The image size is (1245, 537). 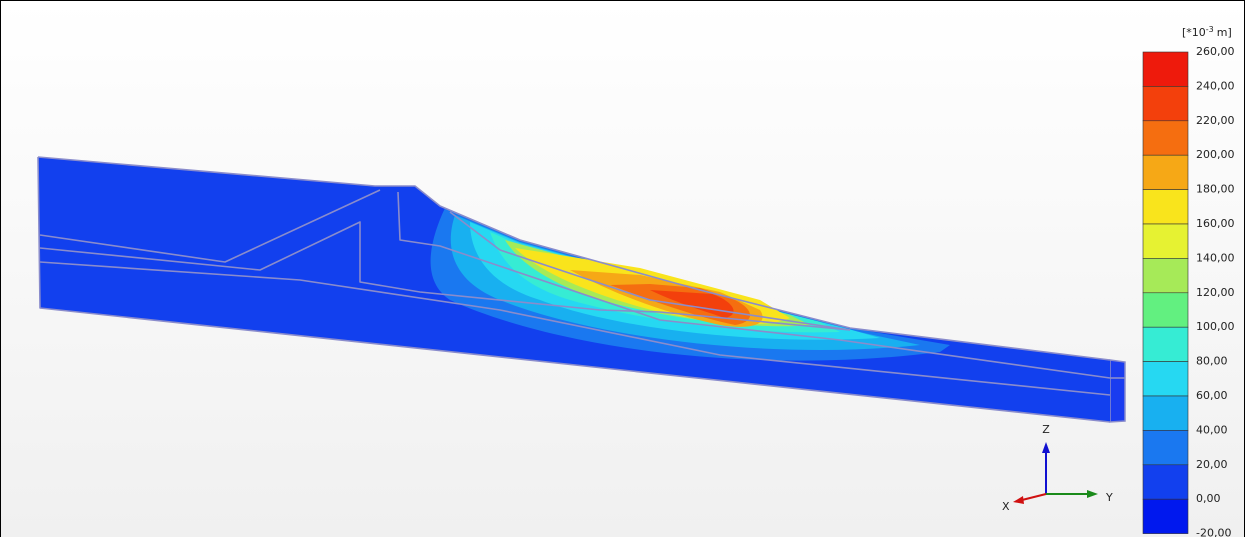 What do you see at coordinates (1224, 32) in the screenshot?
I see `unit-suffix: m]` at bounding box center [1224, 32].